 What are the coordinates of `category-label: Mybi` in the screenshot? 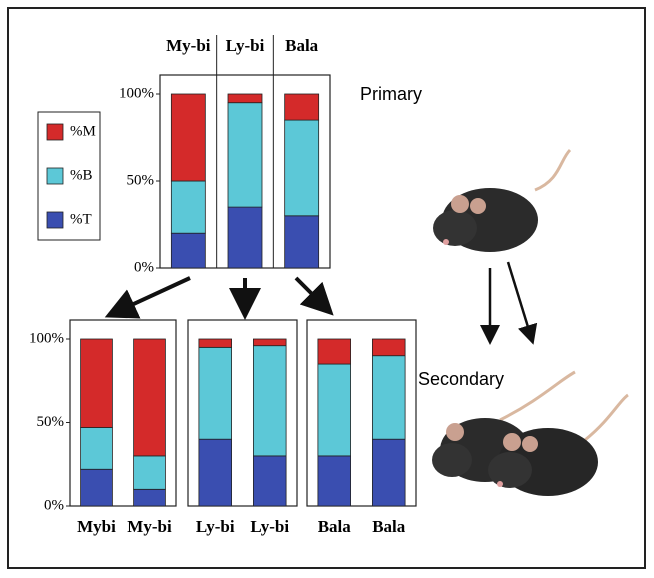 It's located at (96, 526).